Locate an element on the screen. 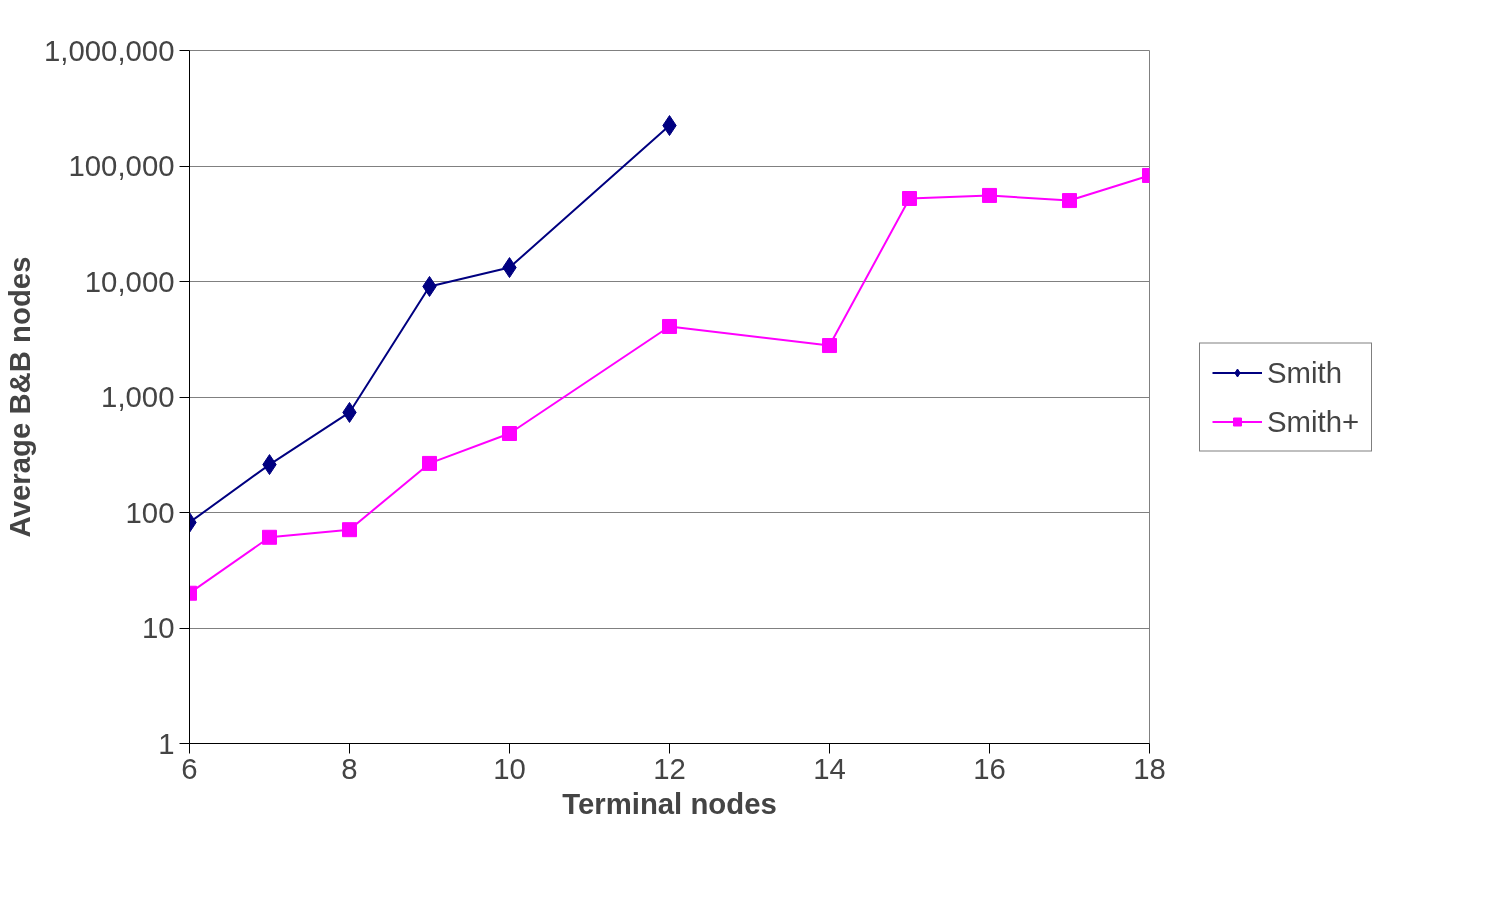 The image size is (1508, 924). y-tick-label: 1 is located at coordinates (166, 743).